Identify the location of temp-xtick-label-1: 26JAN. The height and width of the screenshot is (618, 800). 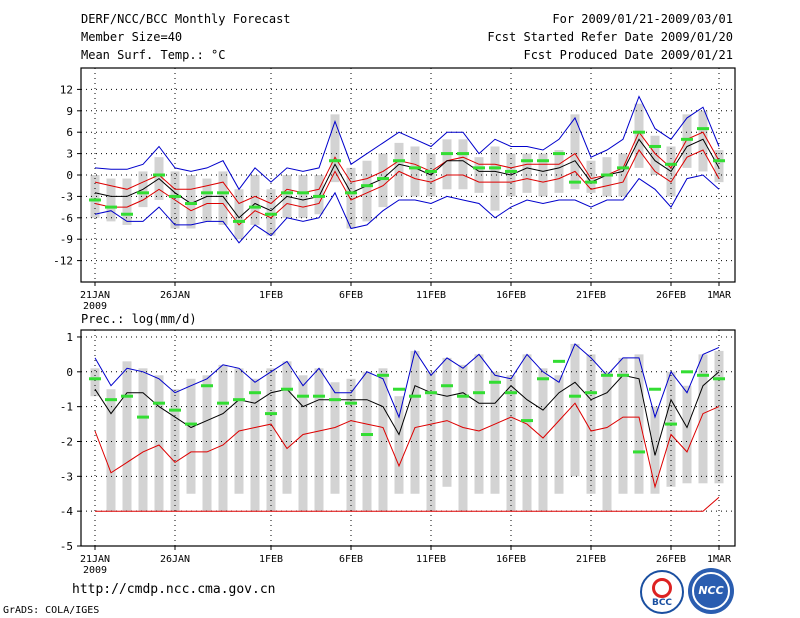
(175, 295).